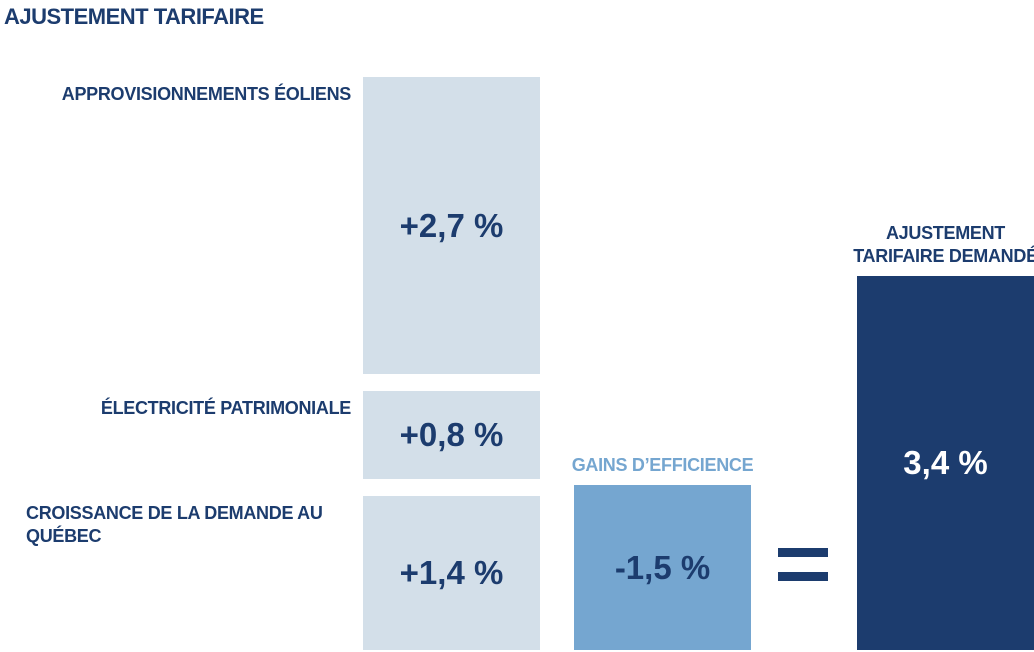  I want to click on value-label: -1,5 %, so click(662, 567).